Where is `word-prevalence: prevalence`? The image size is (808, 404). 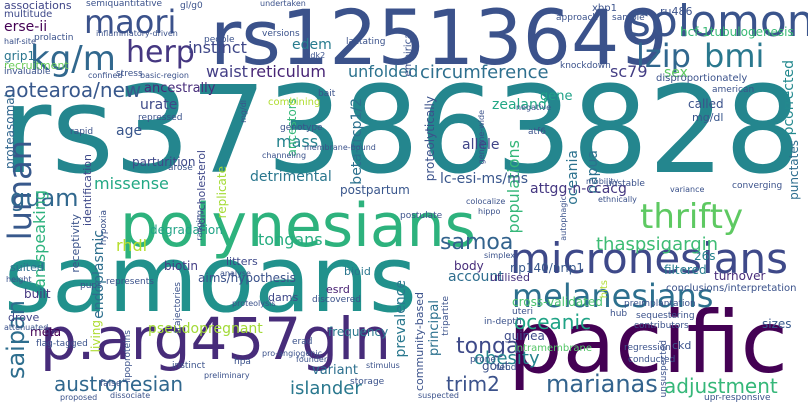
word-prevalence: prevalence is located at coordinates (401, 319).